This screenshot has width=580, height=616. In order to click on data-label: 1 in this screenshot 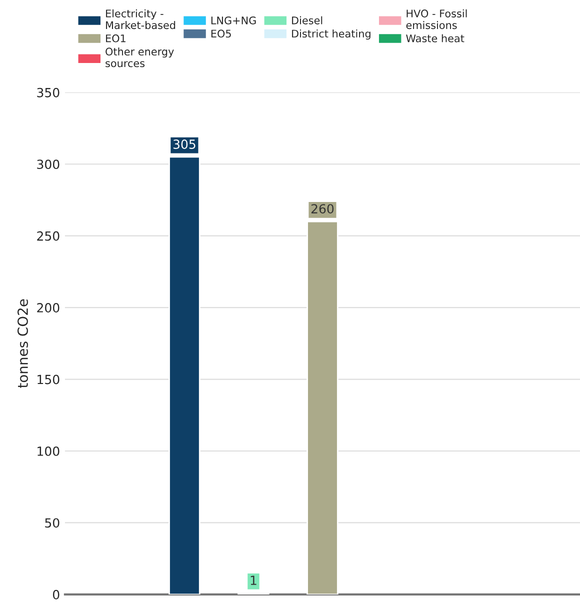, I will do `click(253, 580)`.